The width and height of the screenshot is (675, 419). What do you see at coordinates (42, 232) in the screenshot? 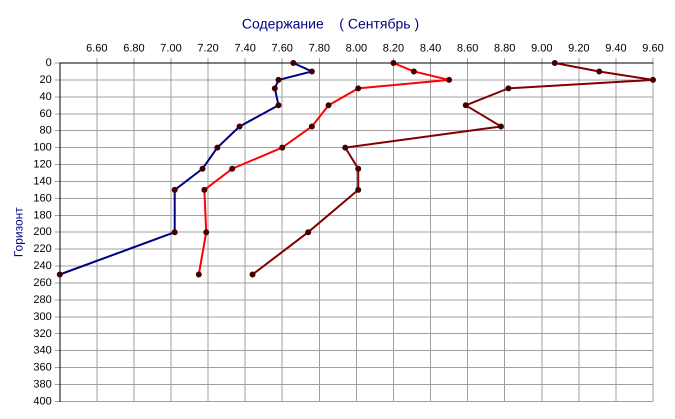
I see `y-tick-label: 200` at bounding box center [42, 232].